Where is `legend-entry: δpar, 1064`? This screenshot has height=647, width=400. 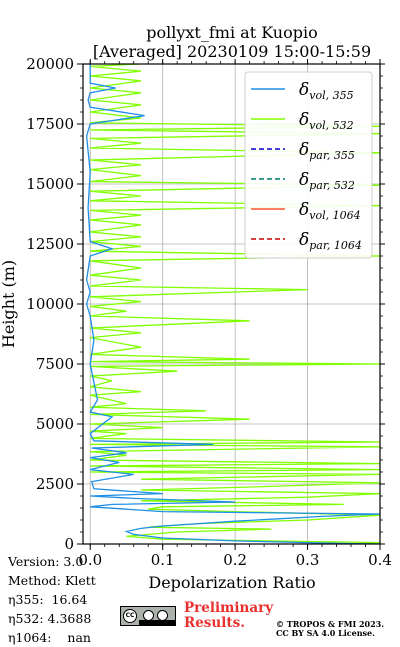 legend-entry: δpar, 1064 is located at coordinates (330, 241).